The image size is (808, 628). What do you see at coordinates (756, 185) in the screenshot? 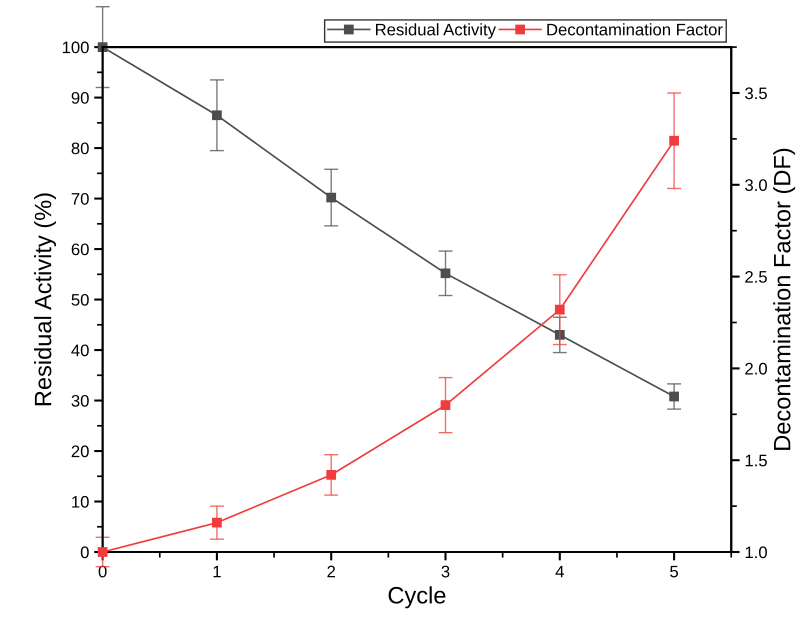
I see `y2-tick-label: 3.0` at bounding box center [756, 185].